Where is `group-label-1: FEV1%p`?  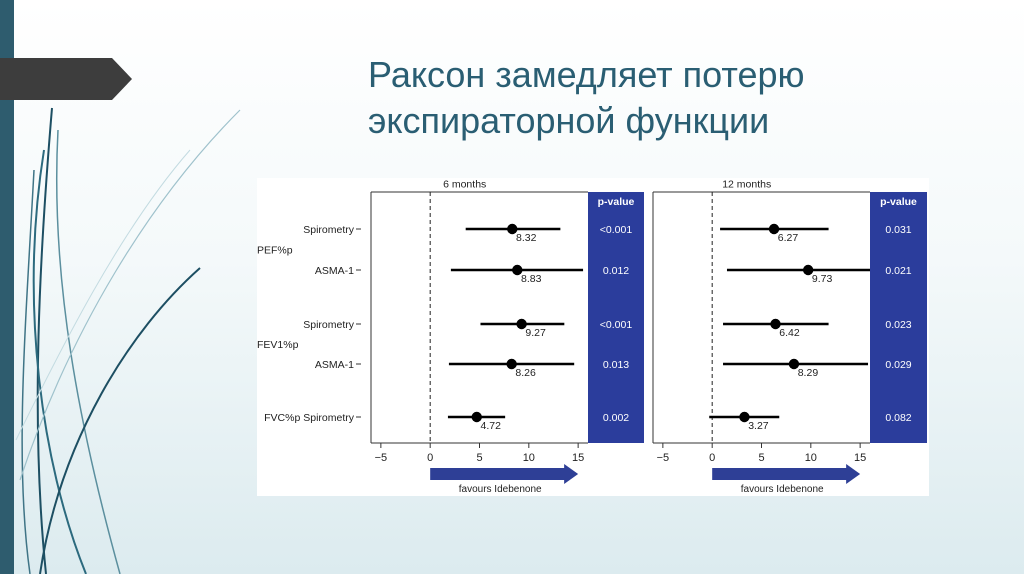 group-label-1: FEV1%p is located at coordinates (278, 345).